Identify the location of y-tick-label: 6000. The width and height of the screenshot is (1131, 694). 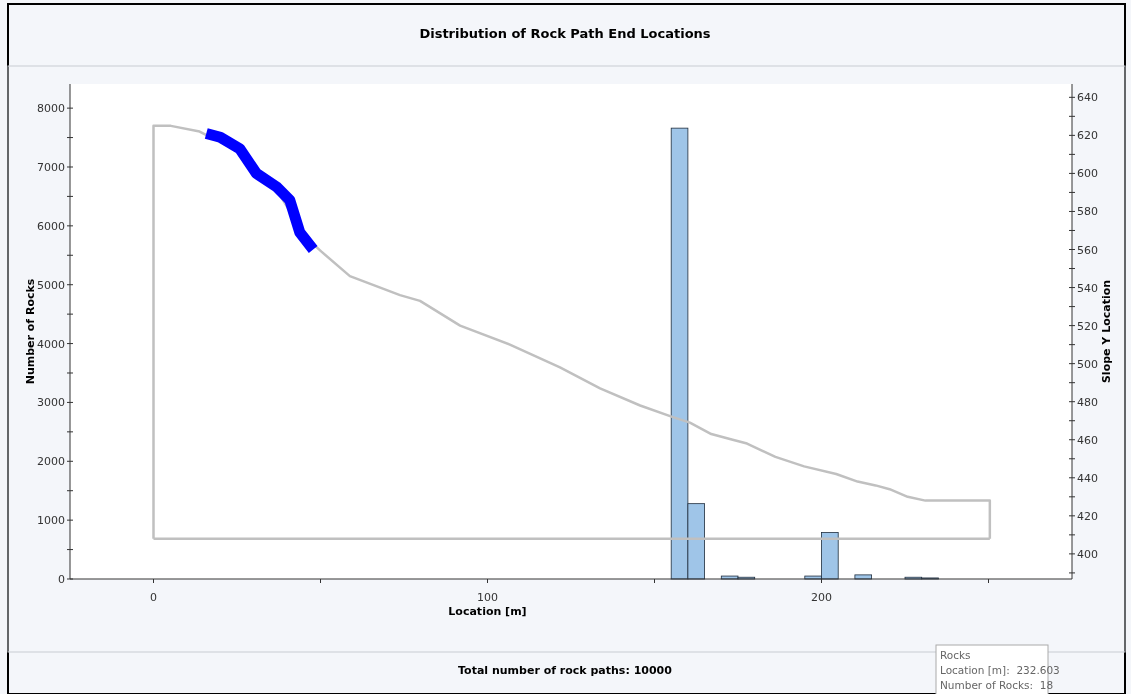
(51, 226).